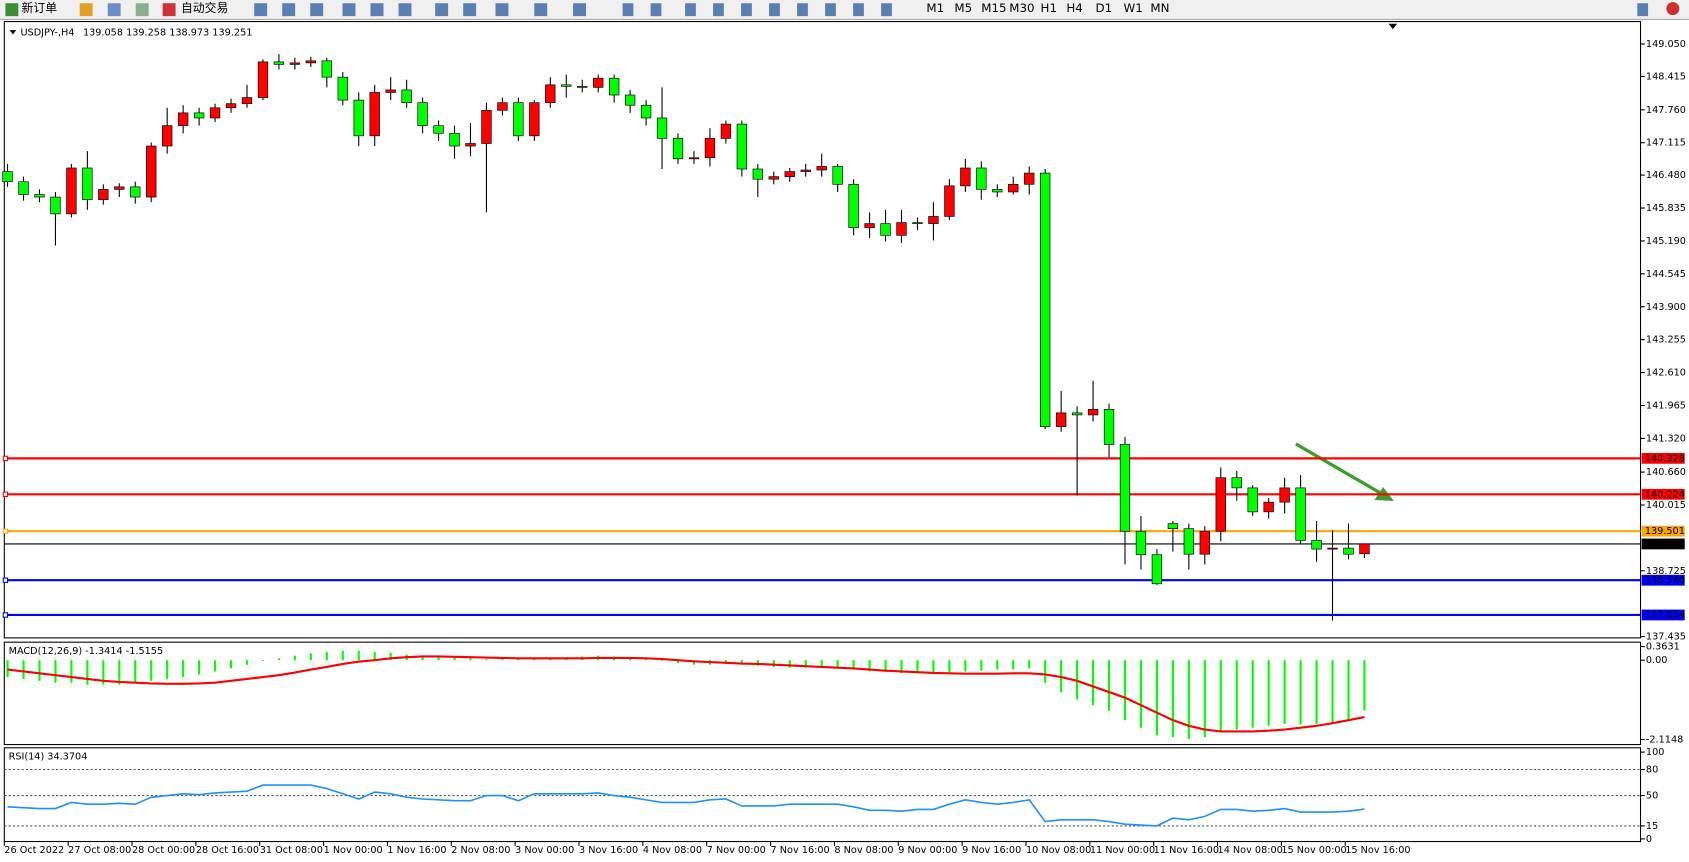 The image size is (1689, 862). I want to click on ohlc-readout: 139.058 139.258 138.973 139.251, so click(167, 32).